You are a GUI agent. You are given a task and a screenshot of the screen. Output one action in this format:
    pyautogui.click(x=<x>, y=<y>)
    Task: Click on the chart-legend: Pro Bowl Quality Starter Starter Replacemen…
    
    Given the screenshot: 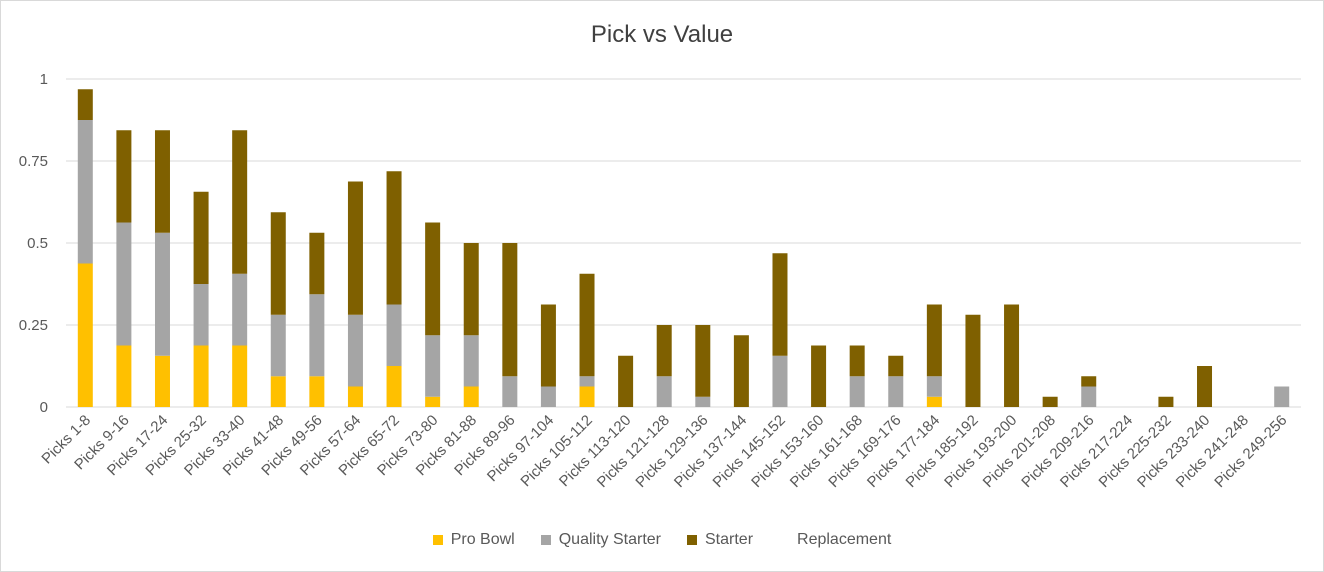 What is the action you would take?
    pyautogui.click(x=662, y=540)
    